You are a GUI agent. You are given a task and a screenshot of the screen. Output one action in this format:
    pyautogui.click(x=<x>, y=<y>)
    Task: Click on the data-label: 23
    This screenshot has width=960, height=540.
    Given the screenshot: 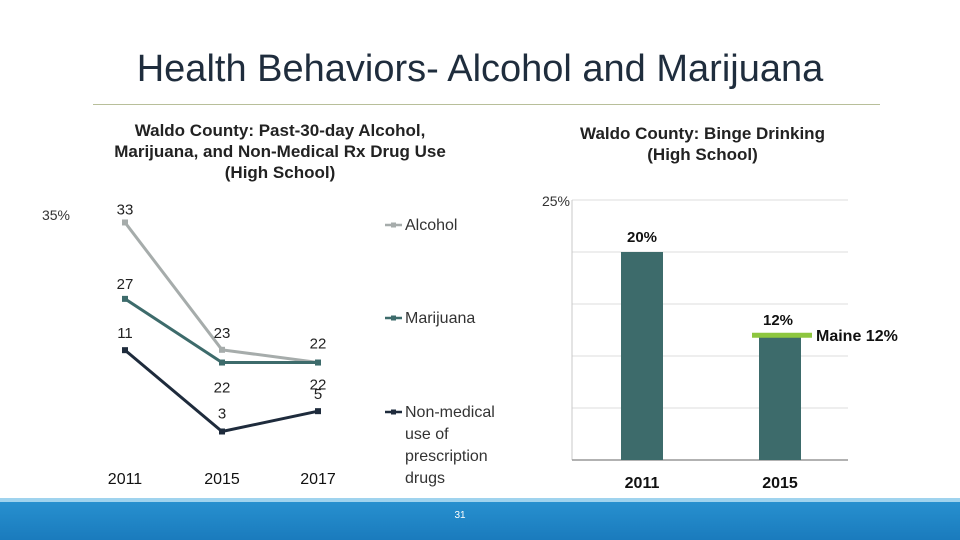 What is the action you would take?
    pyautogui.click(x=222, y=333)
    